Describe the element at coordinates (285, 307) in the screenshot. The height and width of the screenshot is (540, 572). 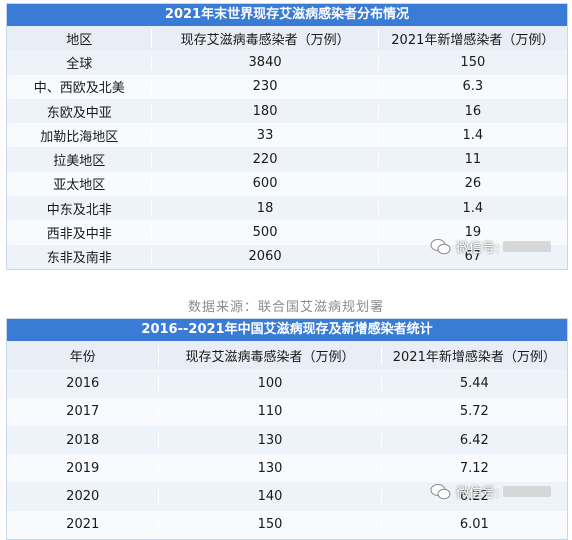
I see `data-source-note: 数据来源：联合国艾滋病规划署` at that location.